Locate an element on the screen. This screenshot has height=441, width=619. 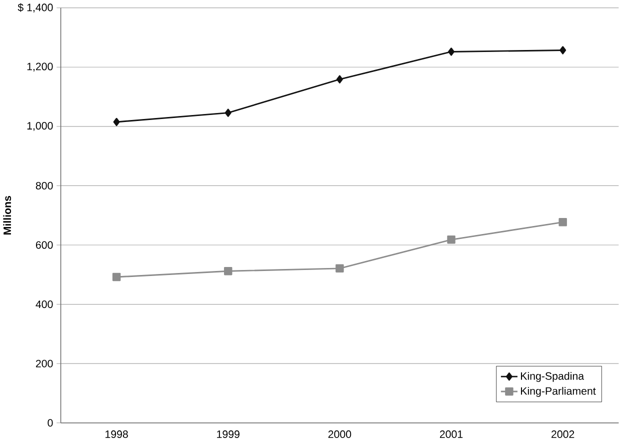
legend-label: King-Spadina is located at coordinates (552, 377).